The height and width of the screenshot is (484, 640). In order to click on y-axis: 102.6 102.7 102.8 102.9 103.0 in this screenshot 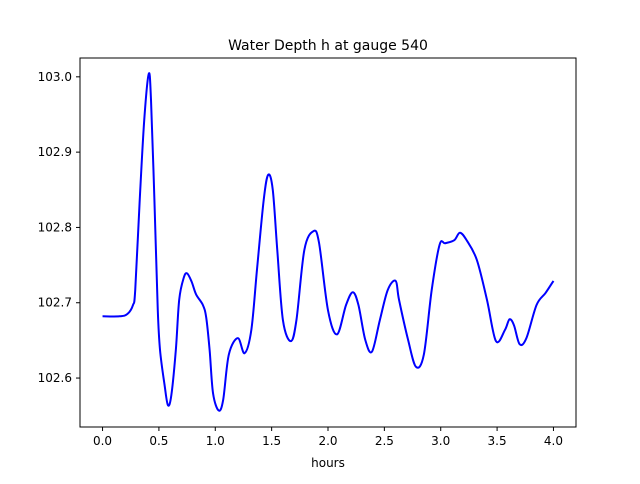, I will do `click(59, 227)`.